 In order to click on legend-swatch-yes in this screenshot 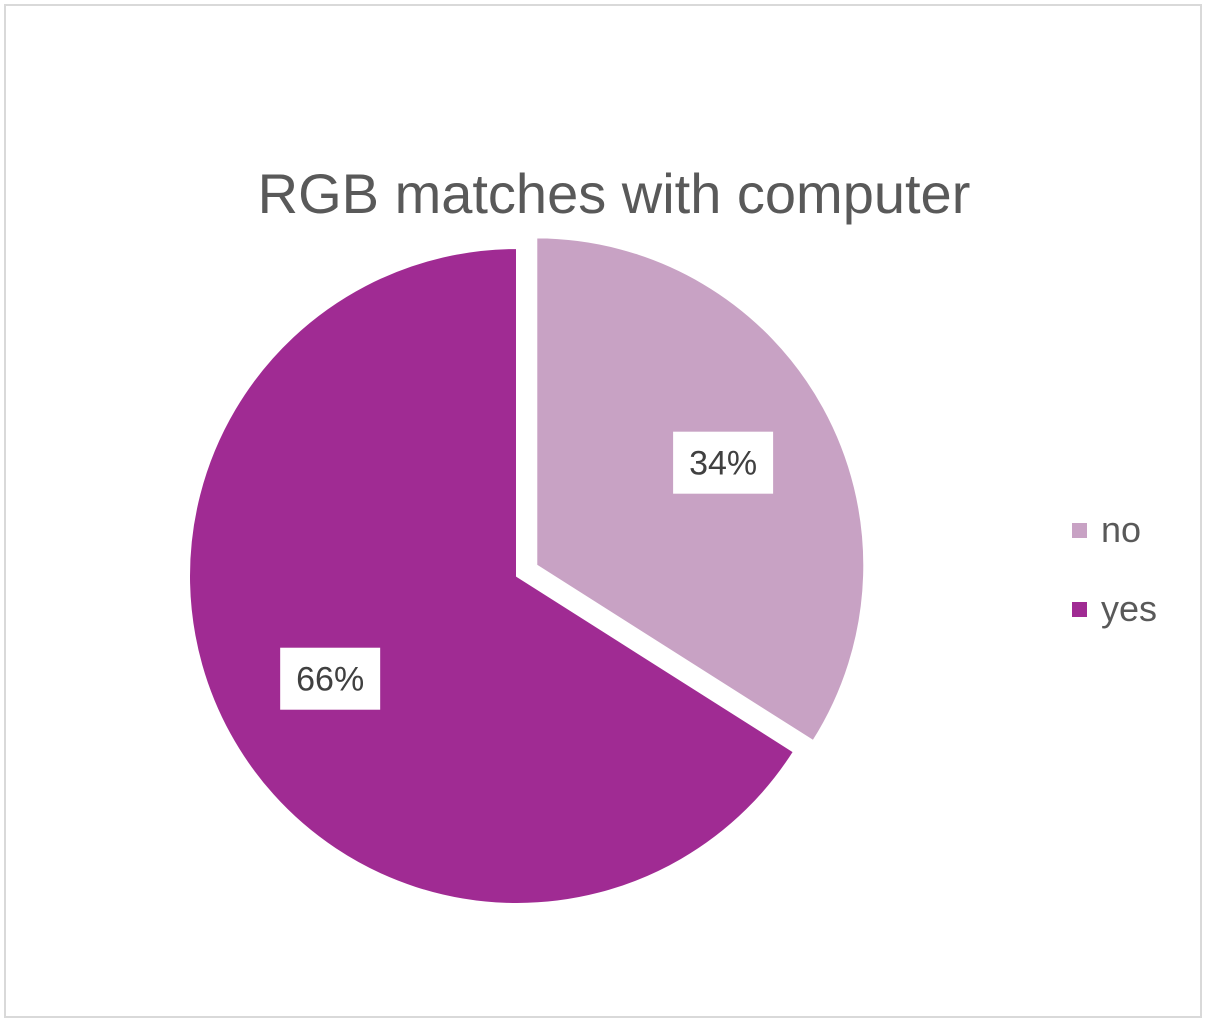, I will do `click(1079, 609)`.